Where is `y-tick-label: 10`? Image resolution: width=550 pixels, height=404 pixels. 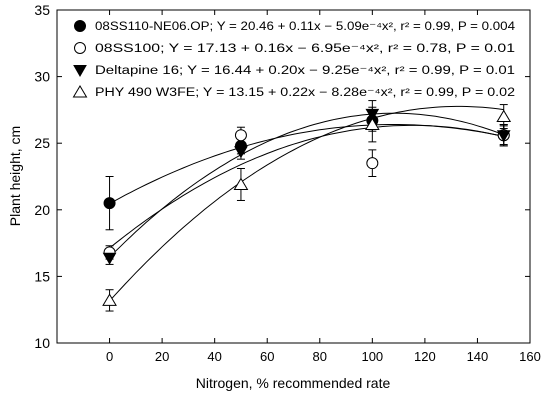 y-tick-label: 10 is located at coordinates (42, 343).